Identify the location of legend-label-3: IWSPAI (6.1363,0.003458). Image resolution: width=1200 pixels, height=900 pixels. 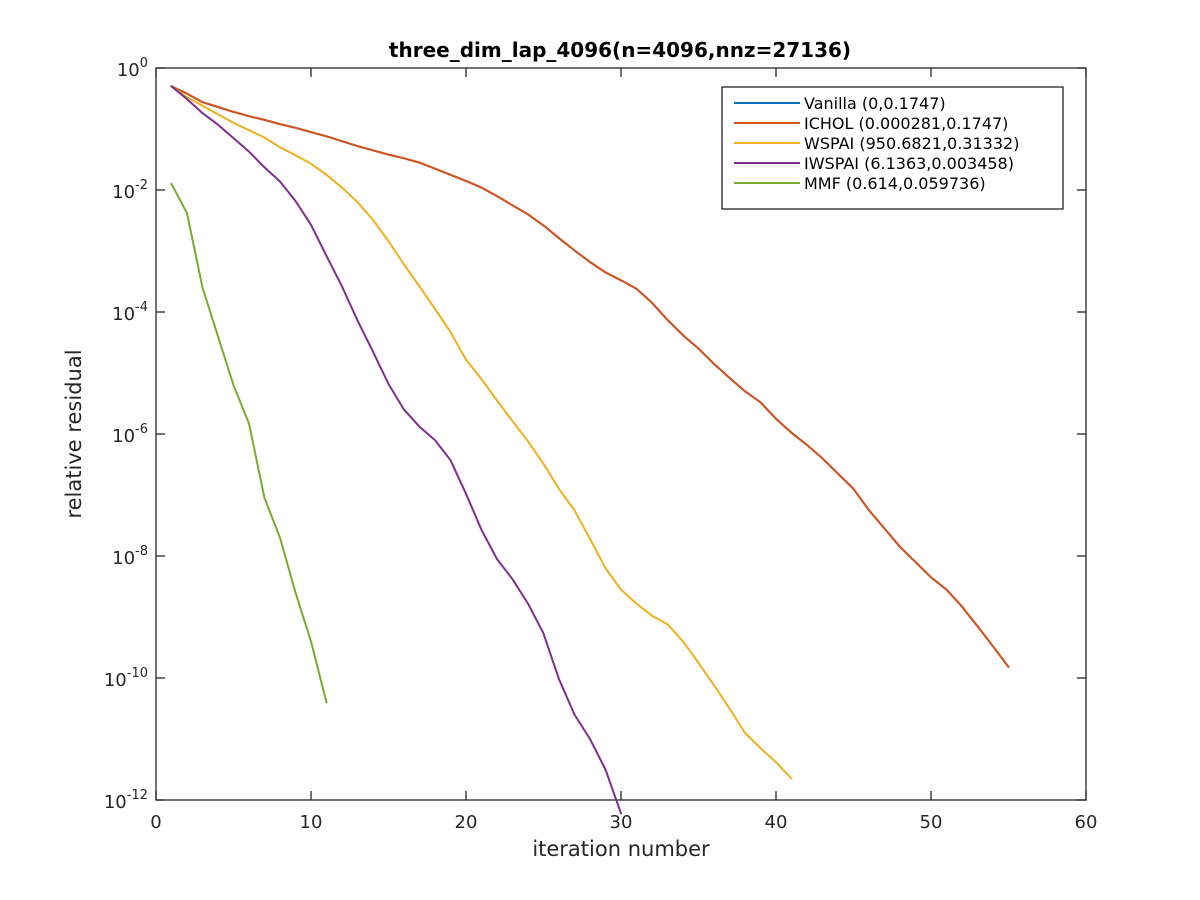
(909, 163).